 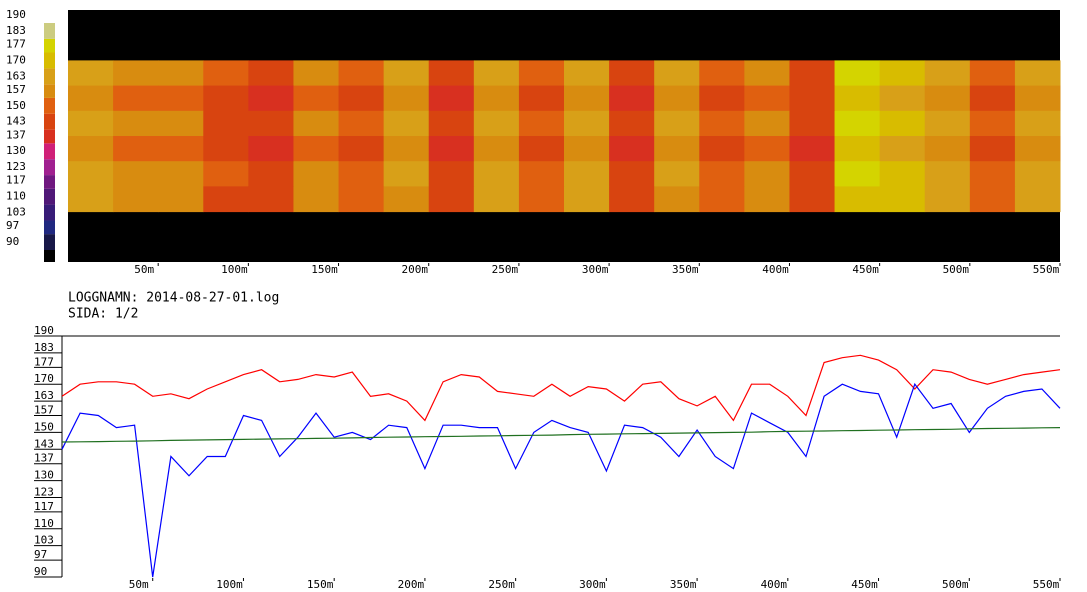 What do you see at coordinates (16, 105) in the screenshot?
I see `colorbar-tick-label: 150` at bounding box center [16, 105].